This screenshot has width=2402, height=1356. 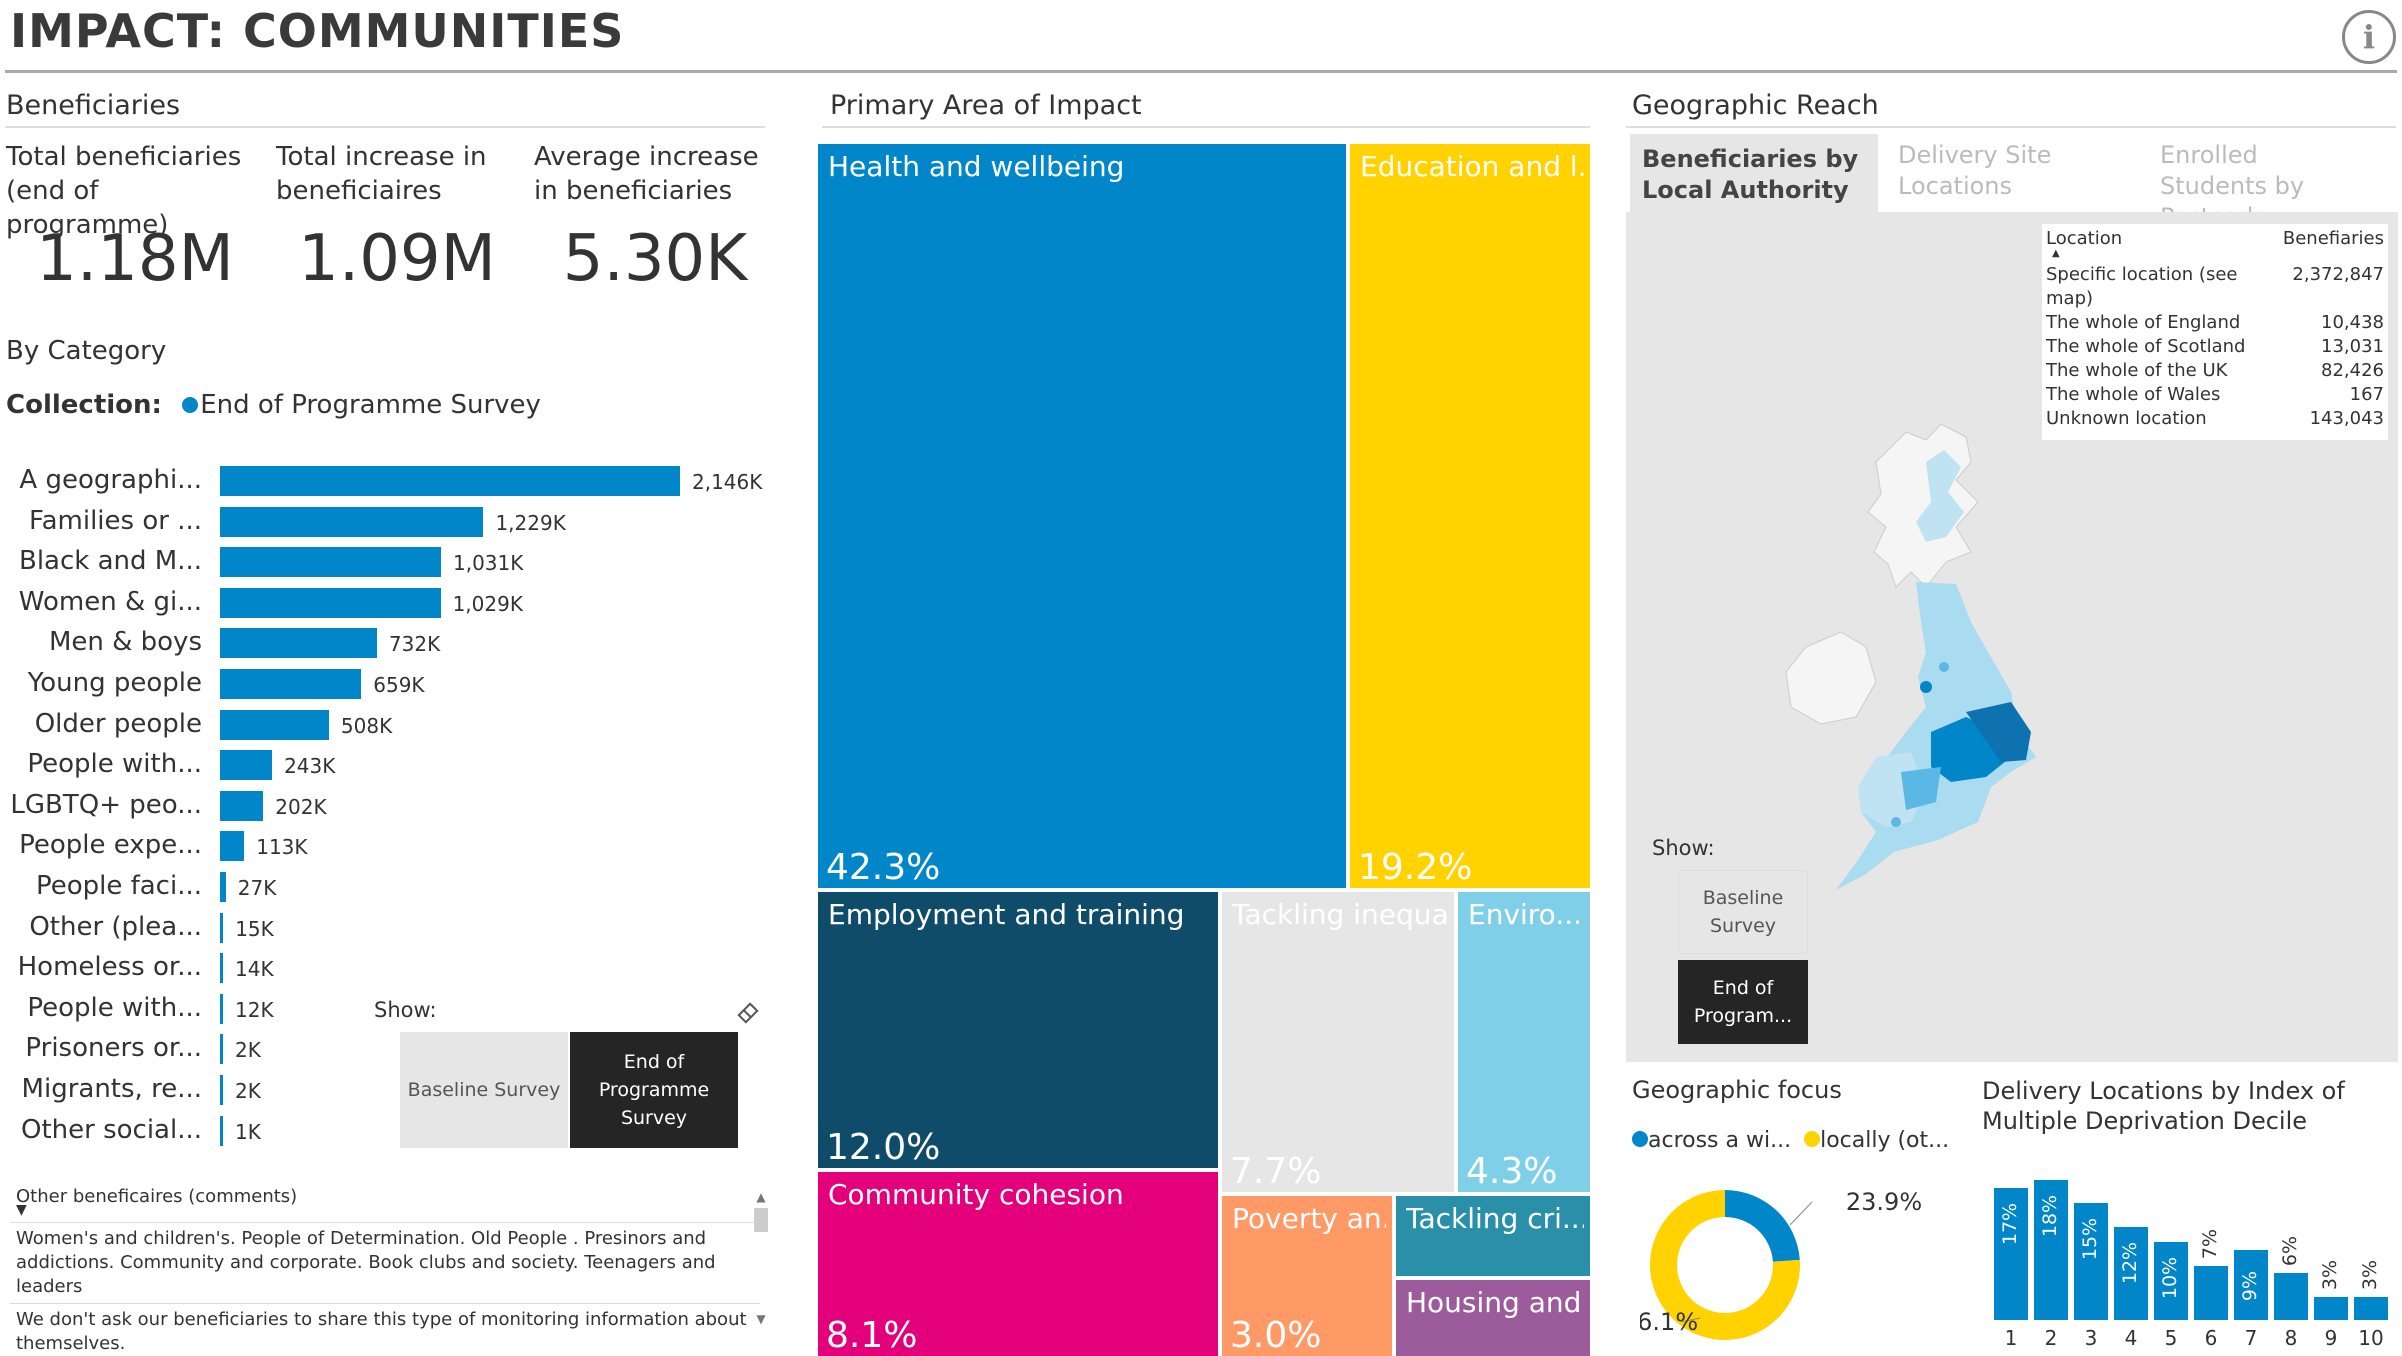 I want to click on table-header-location: Location, so click(x=2084, y=238).